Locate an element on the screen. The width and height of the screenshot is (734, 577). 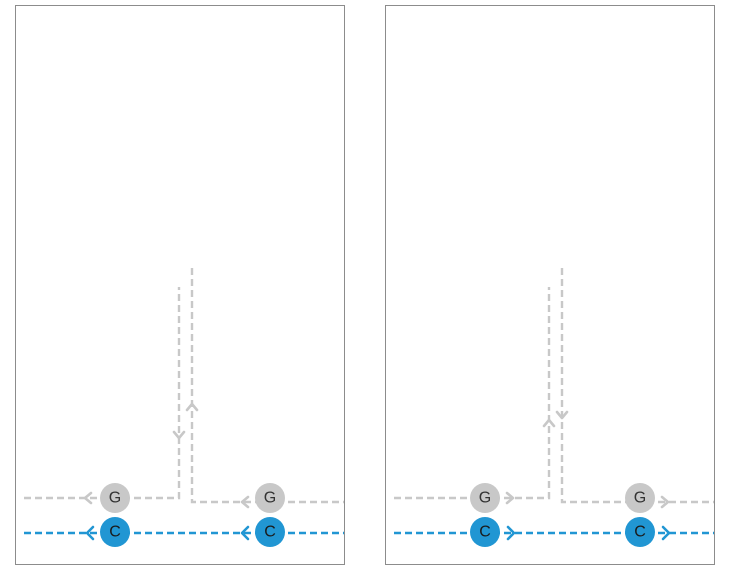
left-node-g1: G is located at coordinates (115, 498).